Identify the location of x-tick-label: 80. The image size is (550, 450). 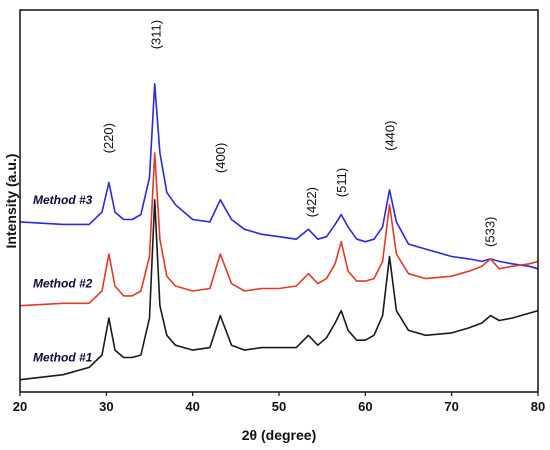
(538, 406).